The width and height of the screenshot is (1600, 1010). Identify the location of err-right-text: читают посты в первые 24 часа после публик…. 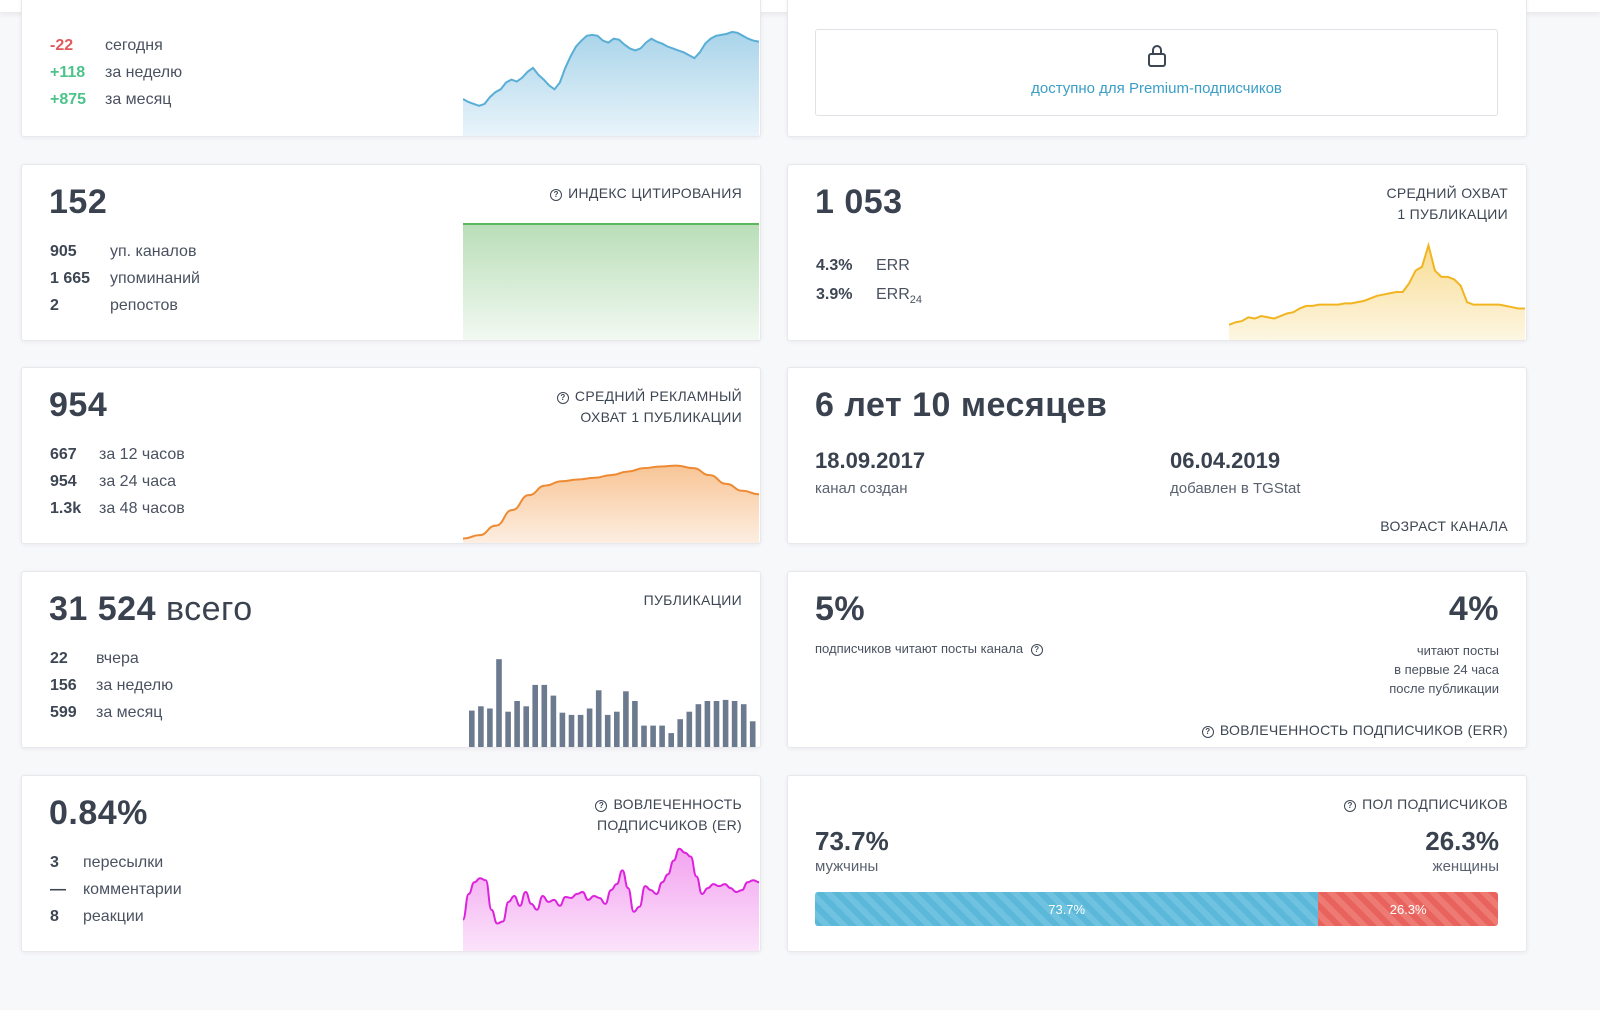
(1444, 669).